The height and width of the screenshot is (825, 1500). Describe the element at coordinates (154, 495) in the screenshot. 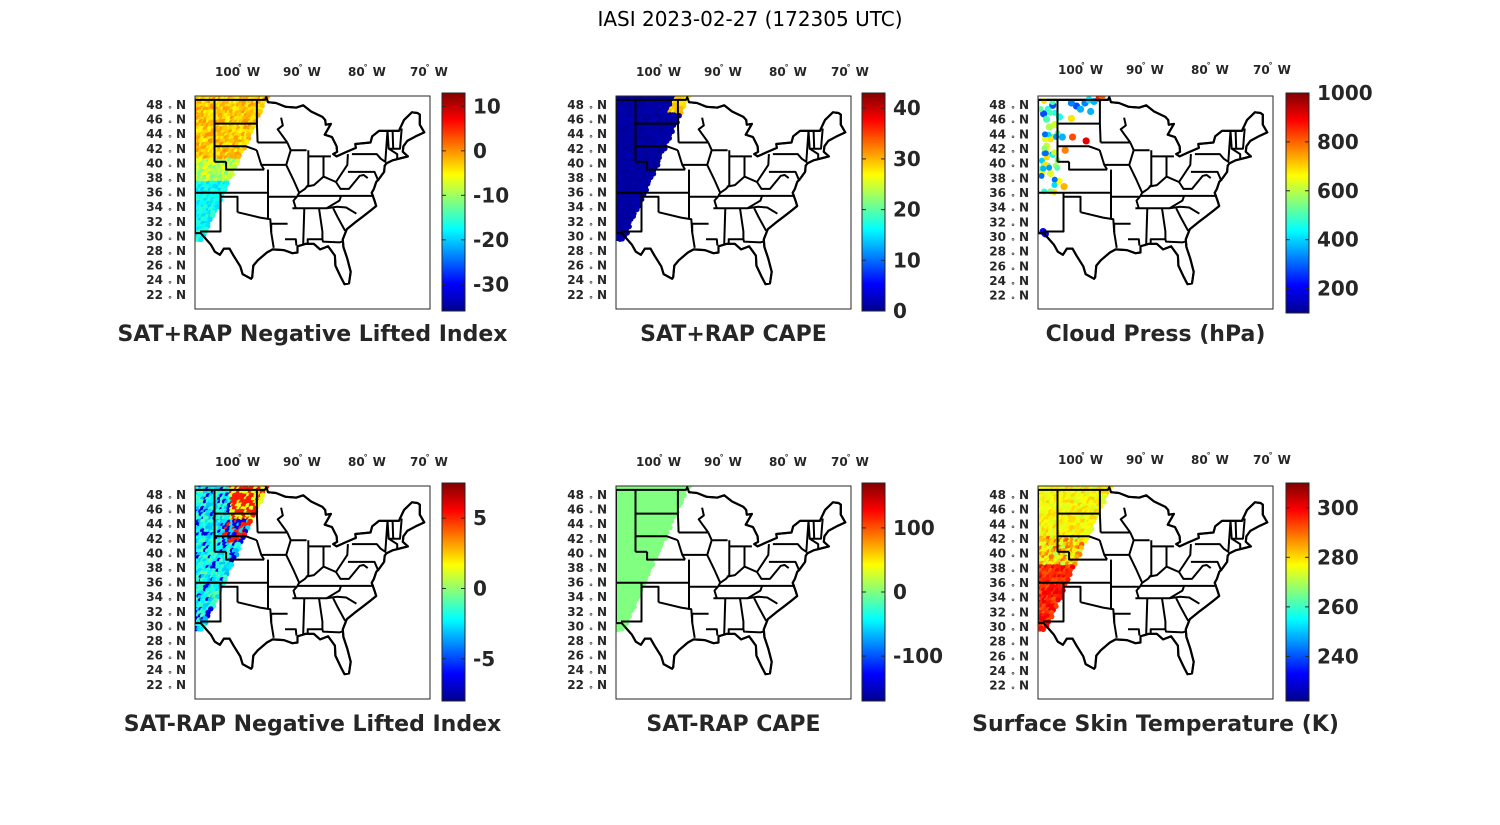

I see `lat-tick-label: 48` at that location.